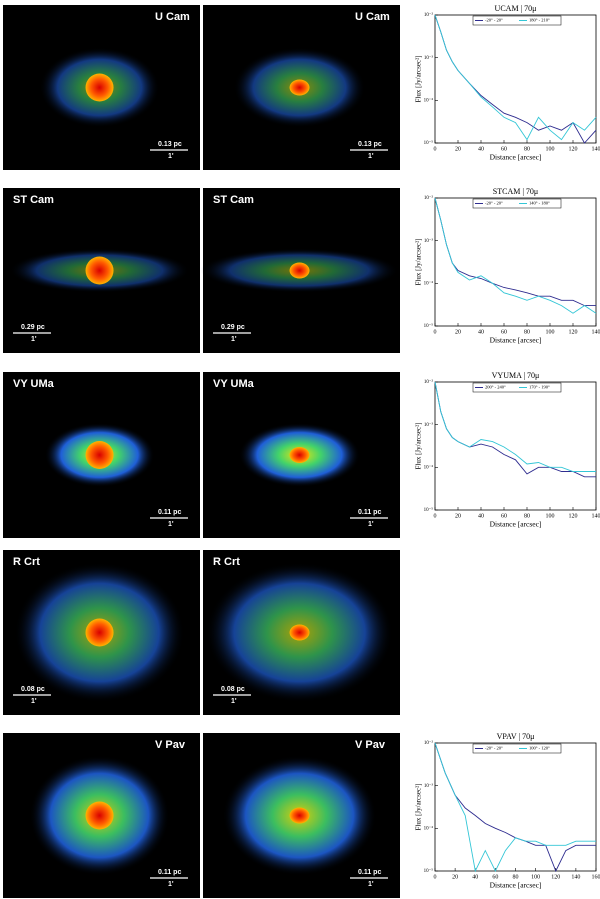  What do you see at coordinates (516, 375) in the screenshot?
I see `chart-title: VYUMA | 70μ` at bounding box center [516, 375].